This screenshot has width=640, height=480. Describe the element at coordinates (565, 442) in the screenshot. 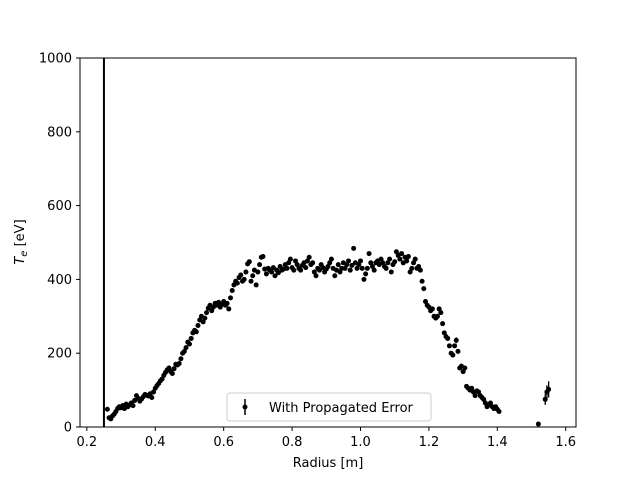

I see `x-tick-label: 1.6` at that location.